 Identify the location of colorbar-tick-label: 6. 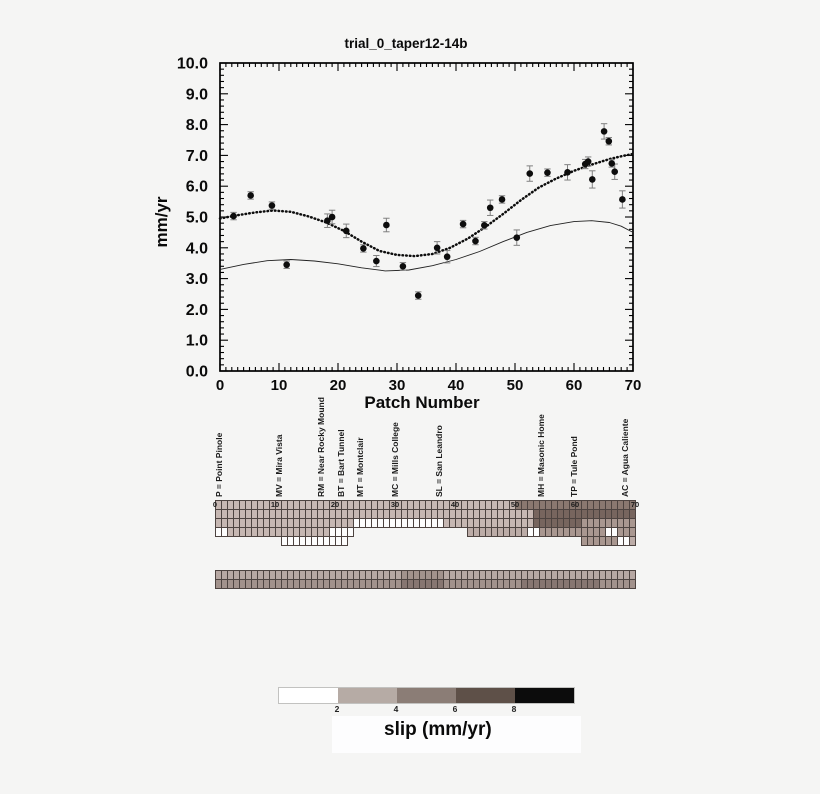
(455, 709).